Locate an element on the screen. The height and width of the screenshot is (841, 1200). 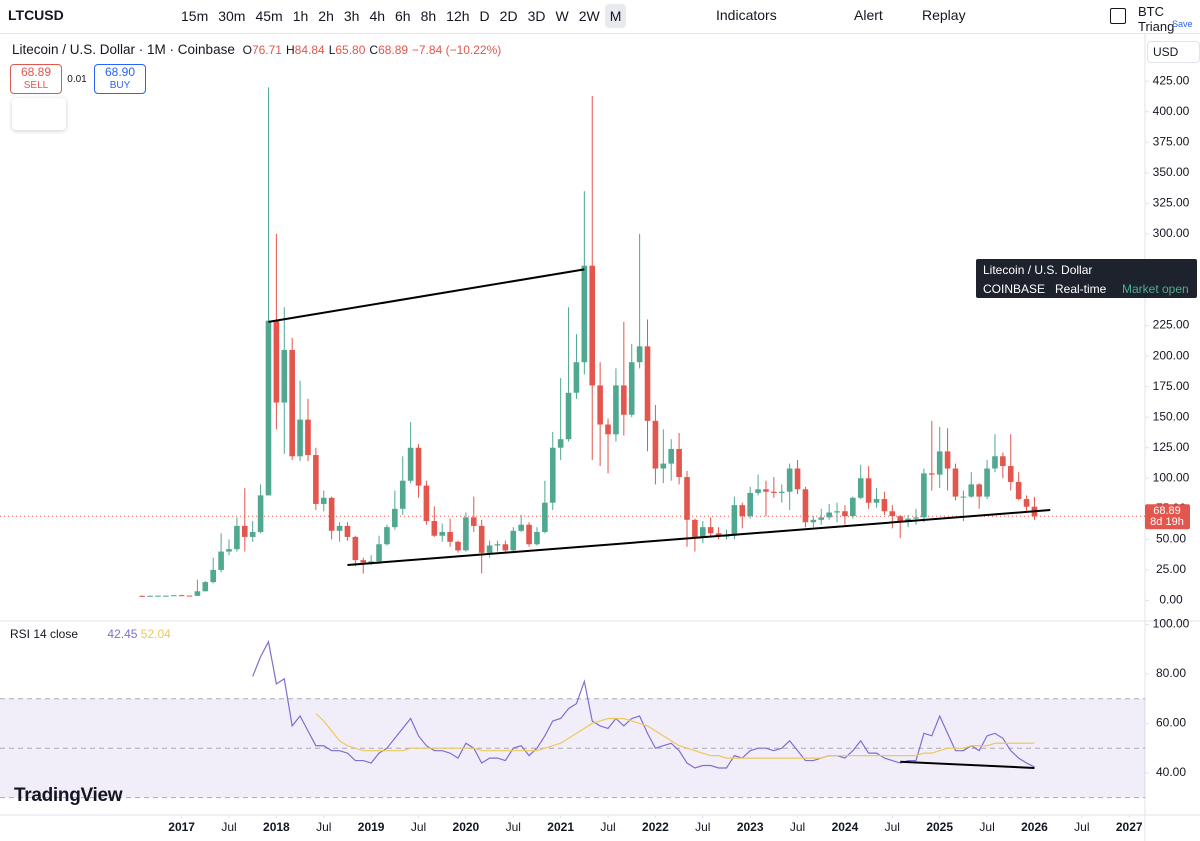
tooltip-status: Market open is located at coordinates (1155, 289).